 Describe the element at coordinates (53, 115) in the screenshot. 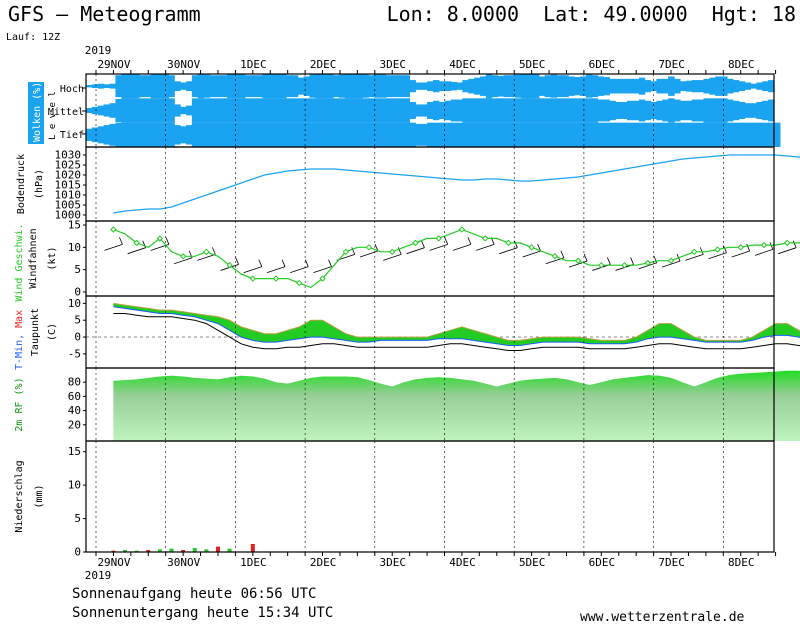

I see `cloud-ylabel2: L e v e l` at that location.